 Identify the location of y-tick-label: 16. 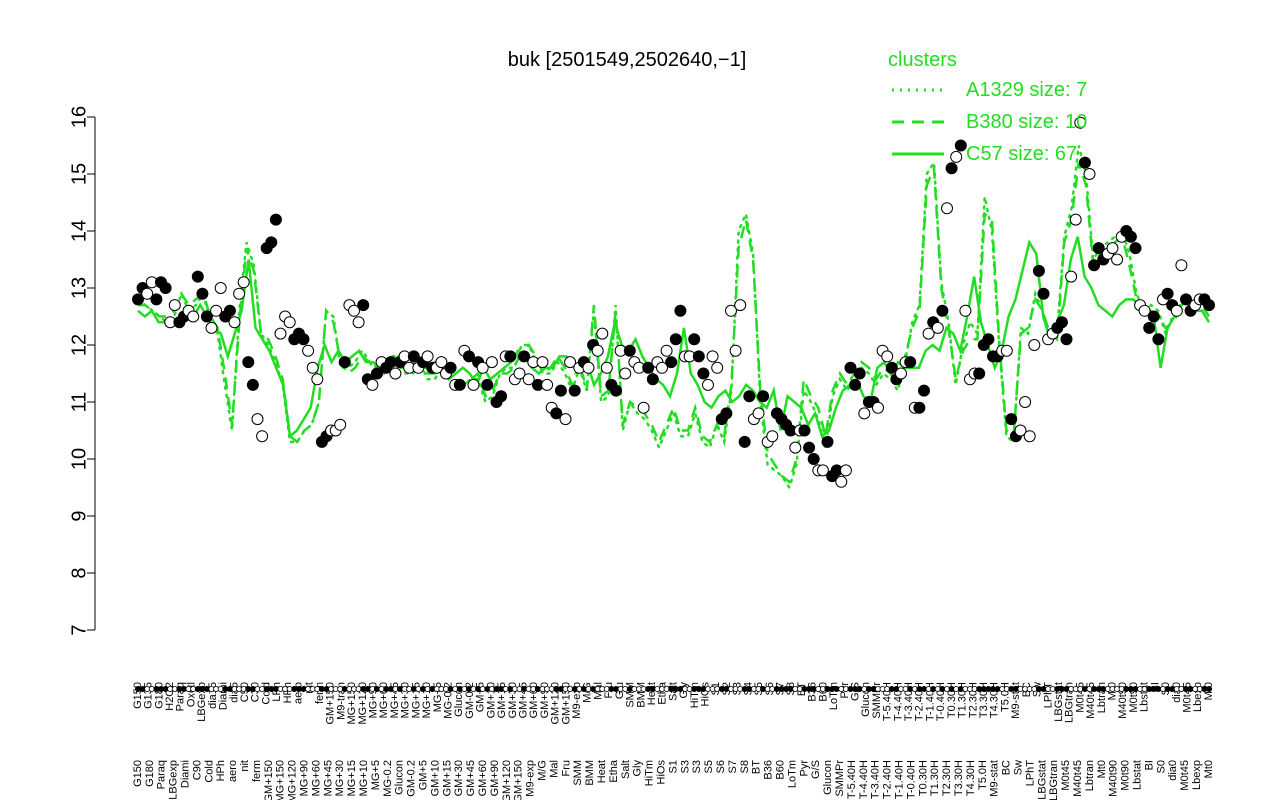
(79, 117).